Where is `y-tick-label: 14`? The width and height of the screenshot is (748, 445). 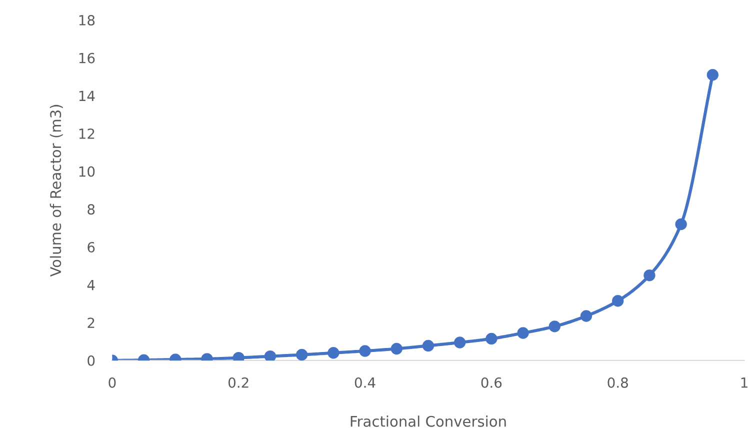
y-tick-label: 14 is located at coordinates (87, 95).